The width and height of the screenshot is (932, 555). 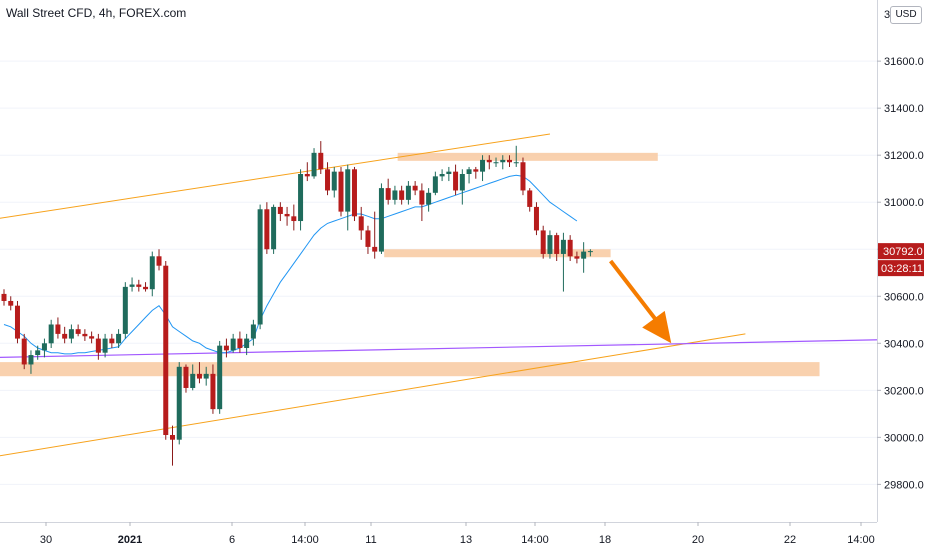 I want to click on symbol-title: Wall Street CFD, 4h, FOREX.com, so click(x=96, y=13).